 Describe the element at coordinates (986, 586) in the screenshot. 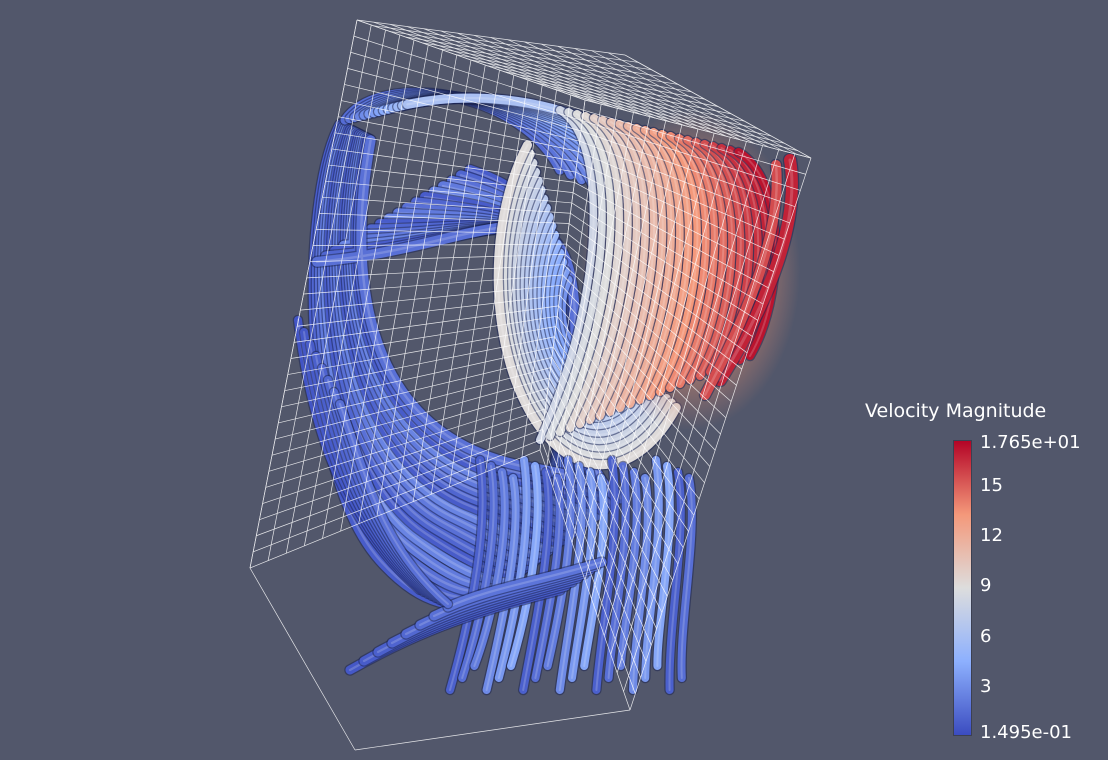

I see `legend-tick-label: 9` at that location.